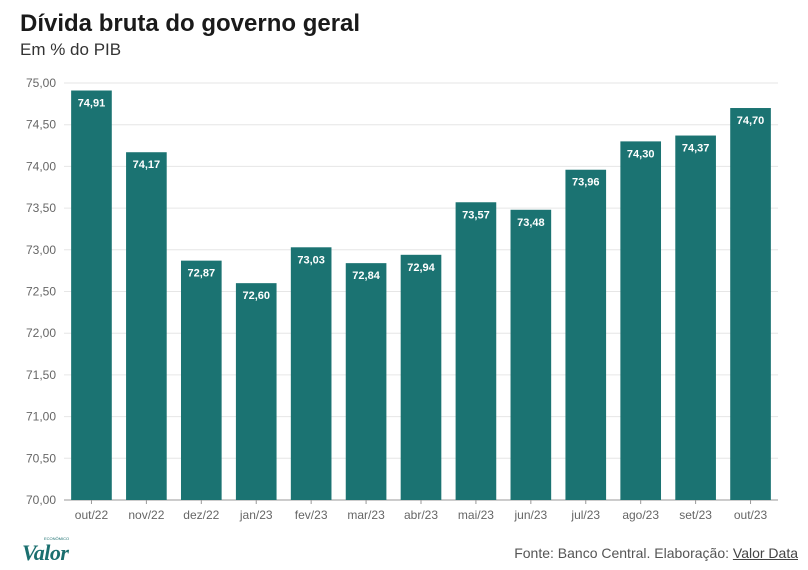  What do you see at coordinates (41, 250) in the screenshot?
I see `y-tick-label: 73,00` at bounding box center [41, 250].